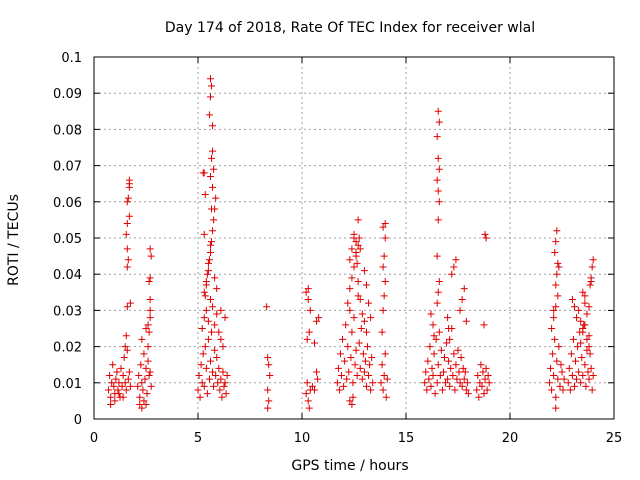 Image resolution: width=640 pixels, height=480 pixels. Describe the element at coordinates (614, 438) in the screenshot. I see `x-tick-label: 25` at that location.